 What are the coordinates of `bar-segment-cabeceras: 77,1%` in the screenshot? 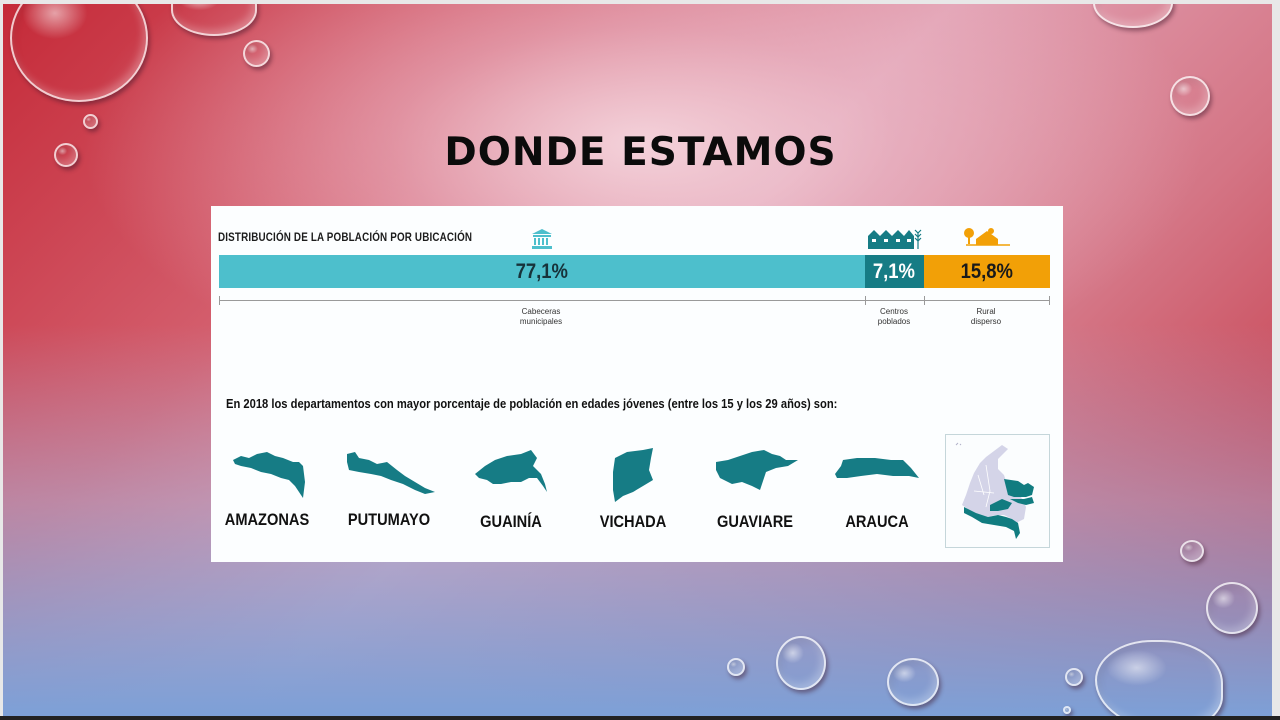 It's located at (542, 271).